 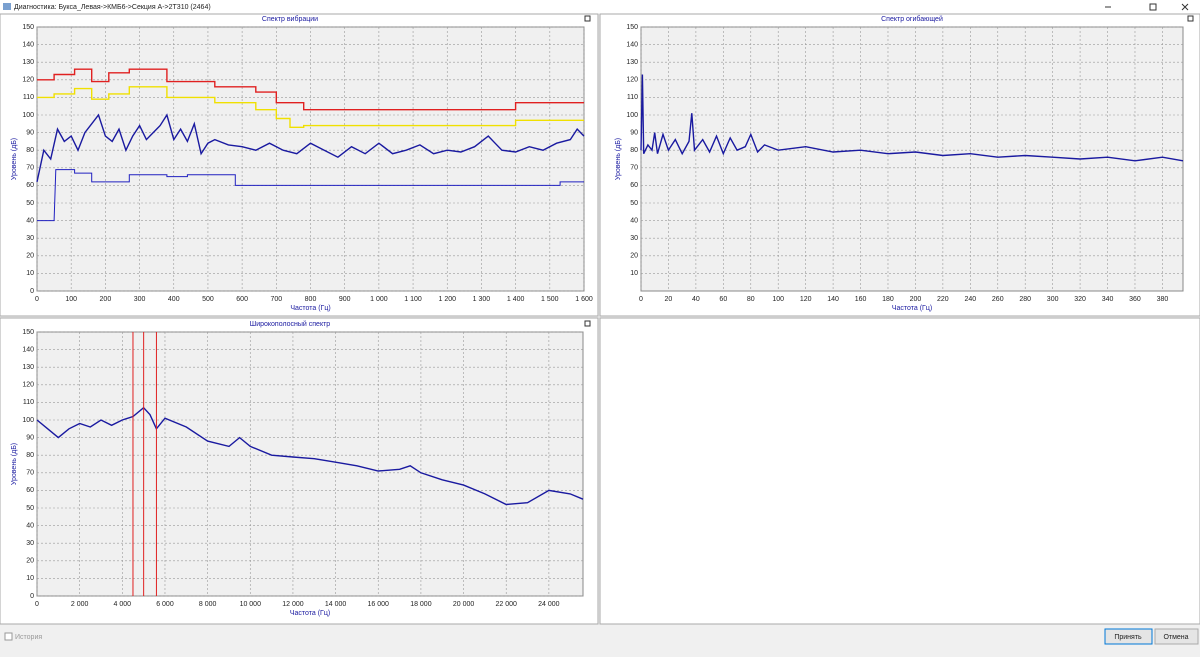 What do you see at coordinates (1153, 7) in the screenshot?
I see `maximize` at bounding box center [1153, 7].